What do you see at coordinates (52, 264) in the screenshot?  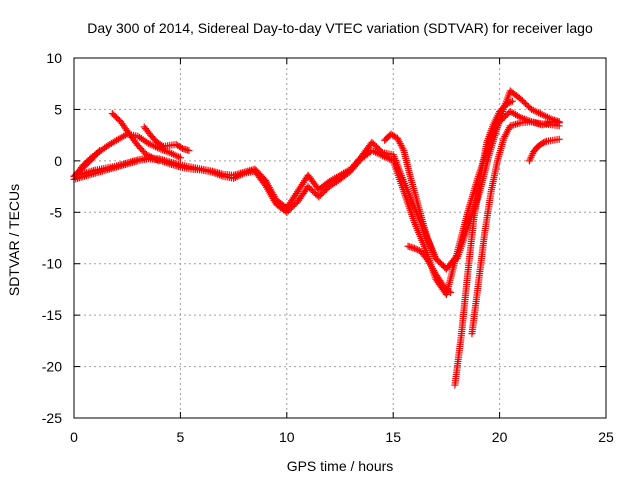 I see `y-tick-label: -10` at bounding box center [52, 264].